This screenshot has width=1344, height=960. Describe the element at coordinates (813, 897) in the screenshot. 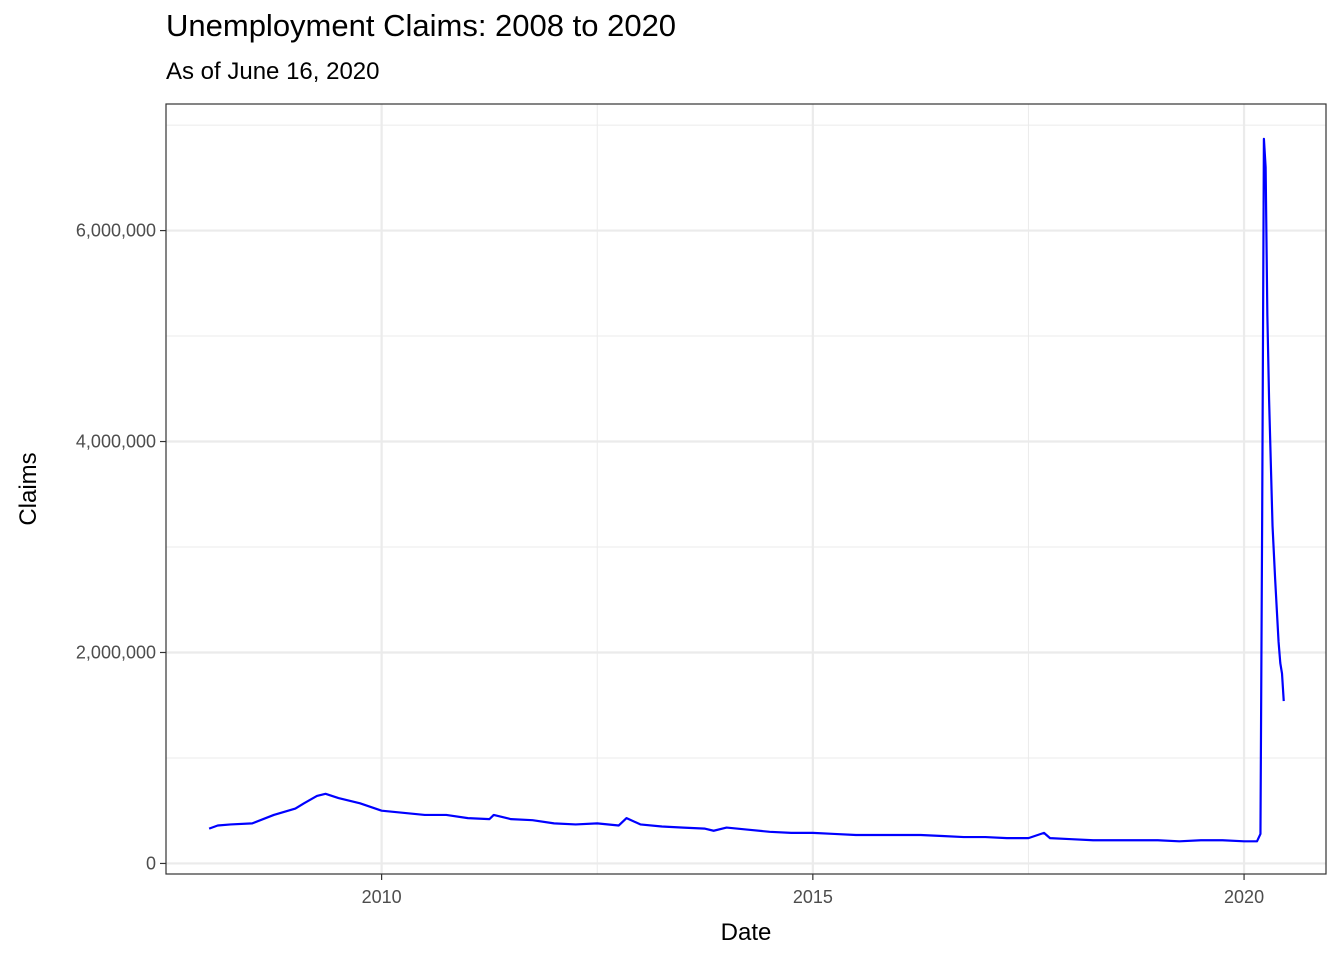

I see `x-tick-label: 2015` at that location.